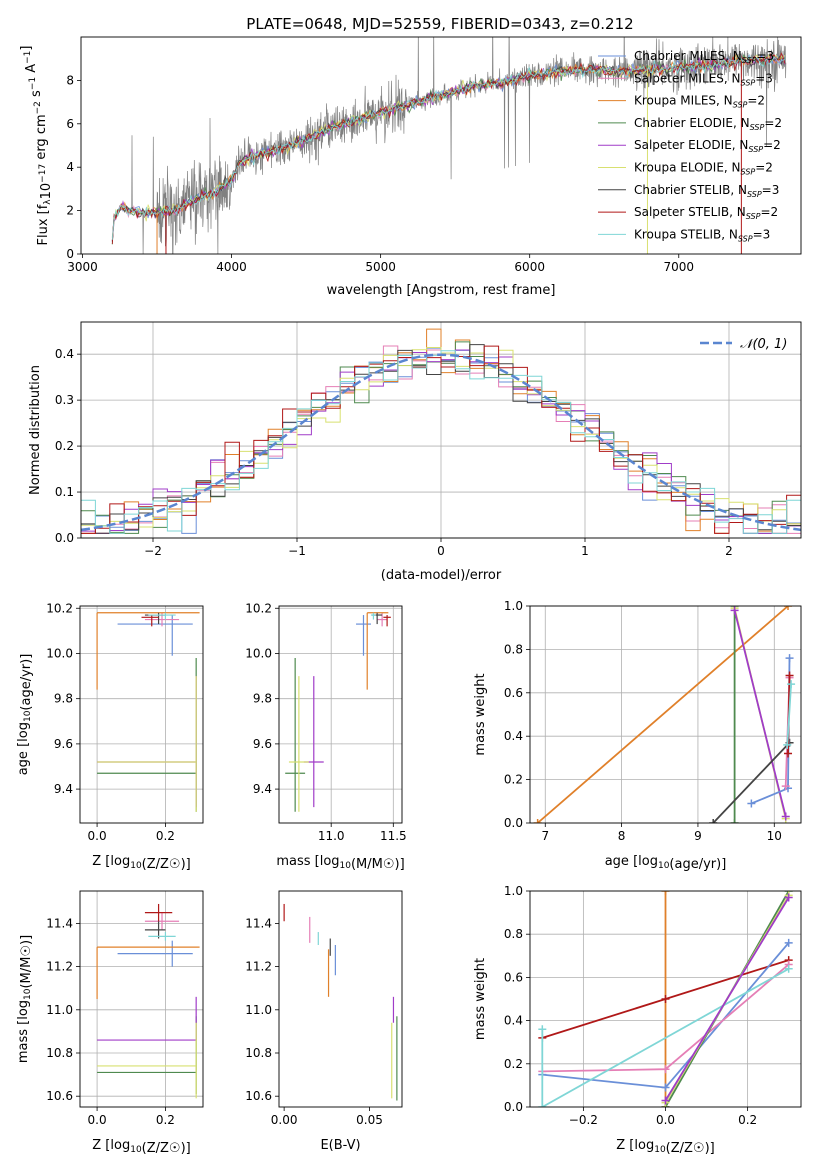  I want to click on x-tick-label: 5000, so click(380, 267).